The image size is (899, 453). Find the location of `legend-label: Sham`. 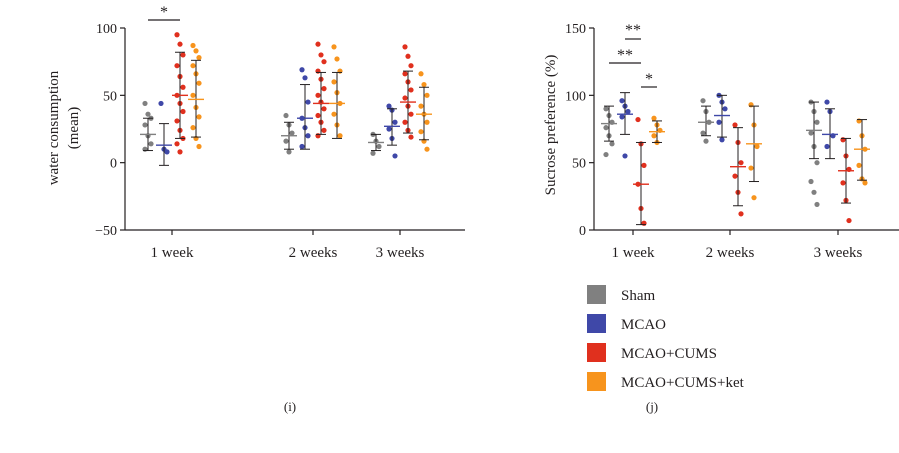

legend-label: Sham is located at coordinates (638, 296).